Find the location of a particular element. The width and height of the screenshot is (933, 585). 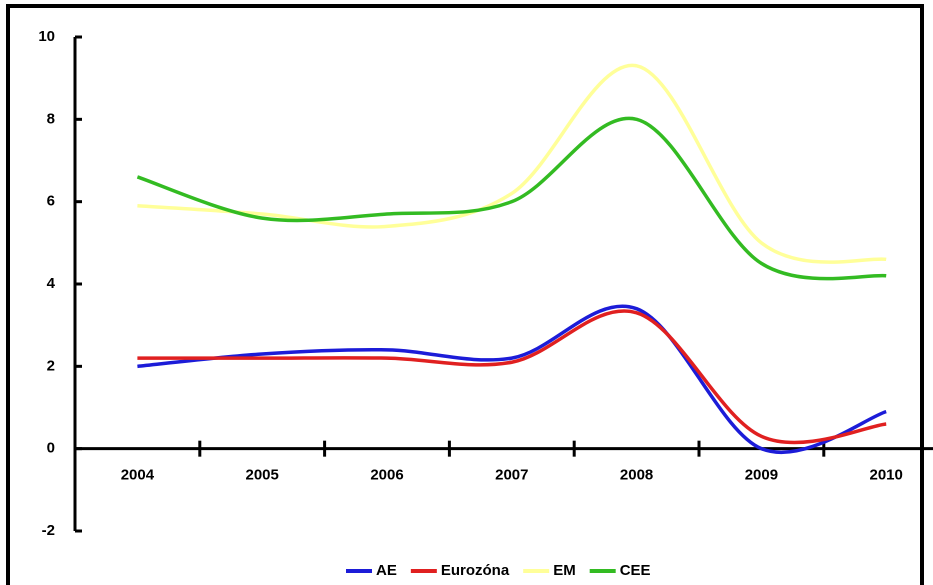

y-tick-label: 0 is located at coordinates (51, 448).